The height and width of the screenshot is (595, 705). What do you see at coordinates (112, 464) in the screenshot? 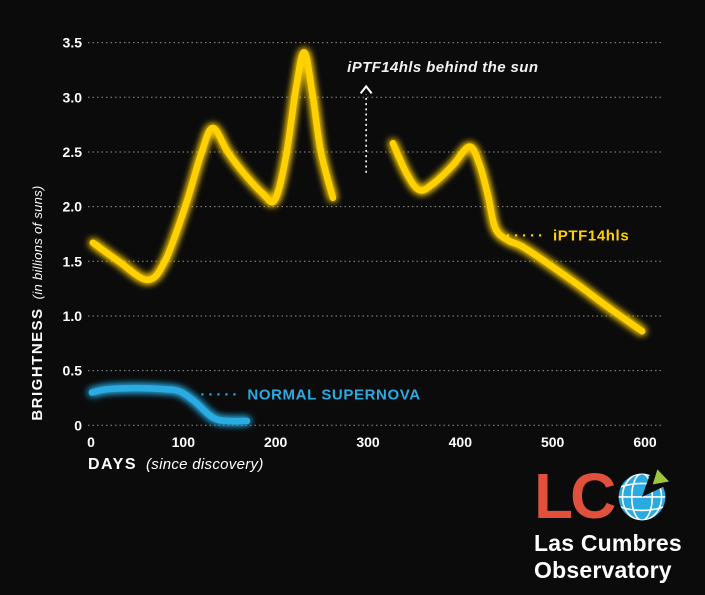
I see `x-axis-title-text: DAYS` at bounding box center [112, 464].